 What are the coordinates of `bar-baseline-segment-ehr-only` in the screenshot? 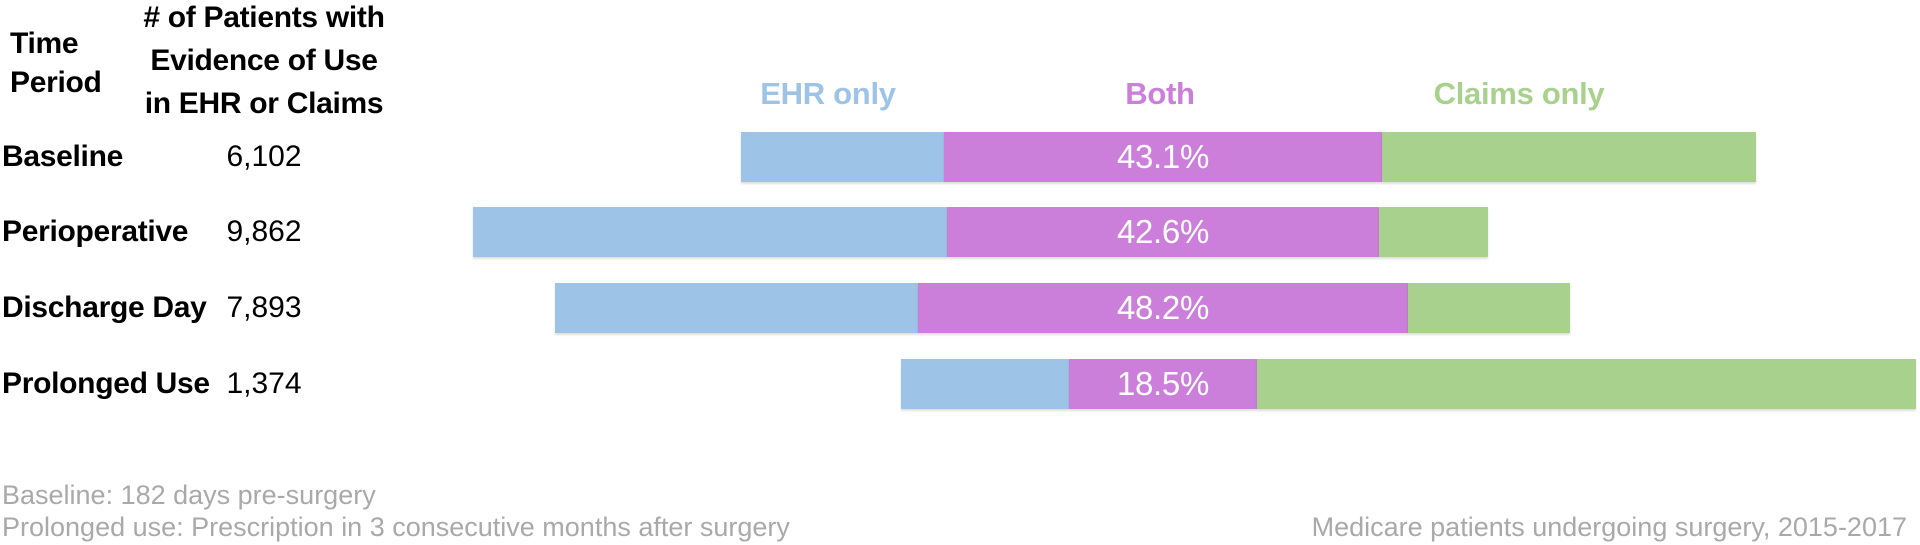 It's located at (843, 157).